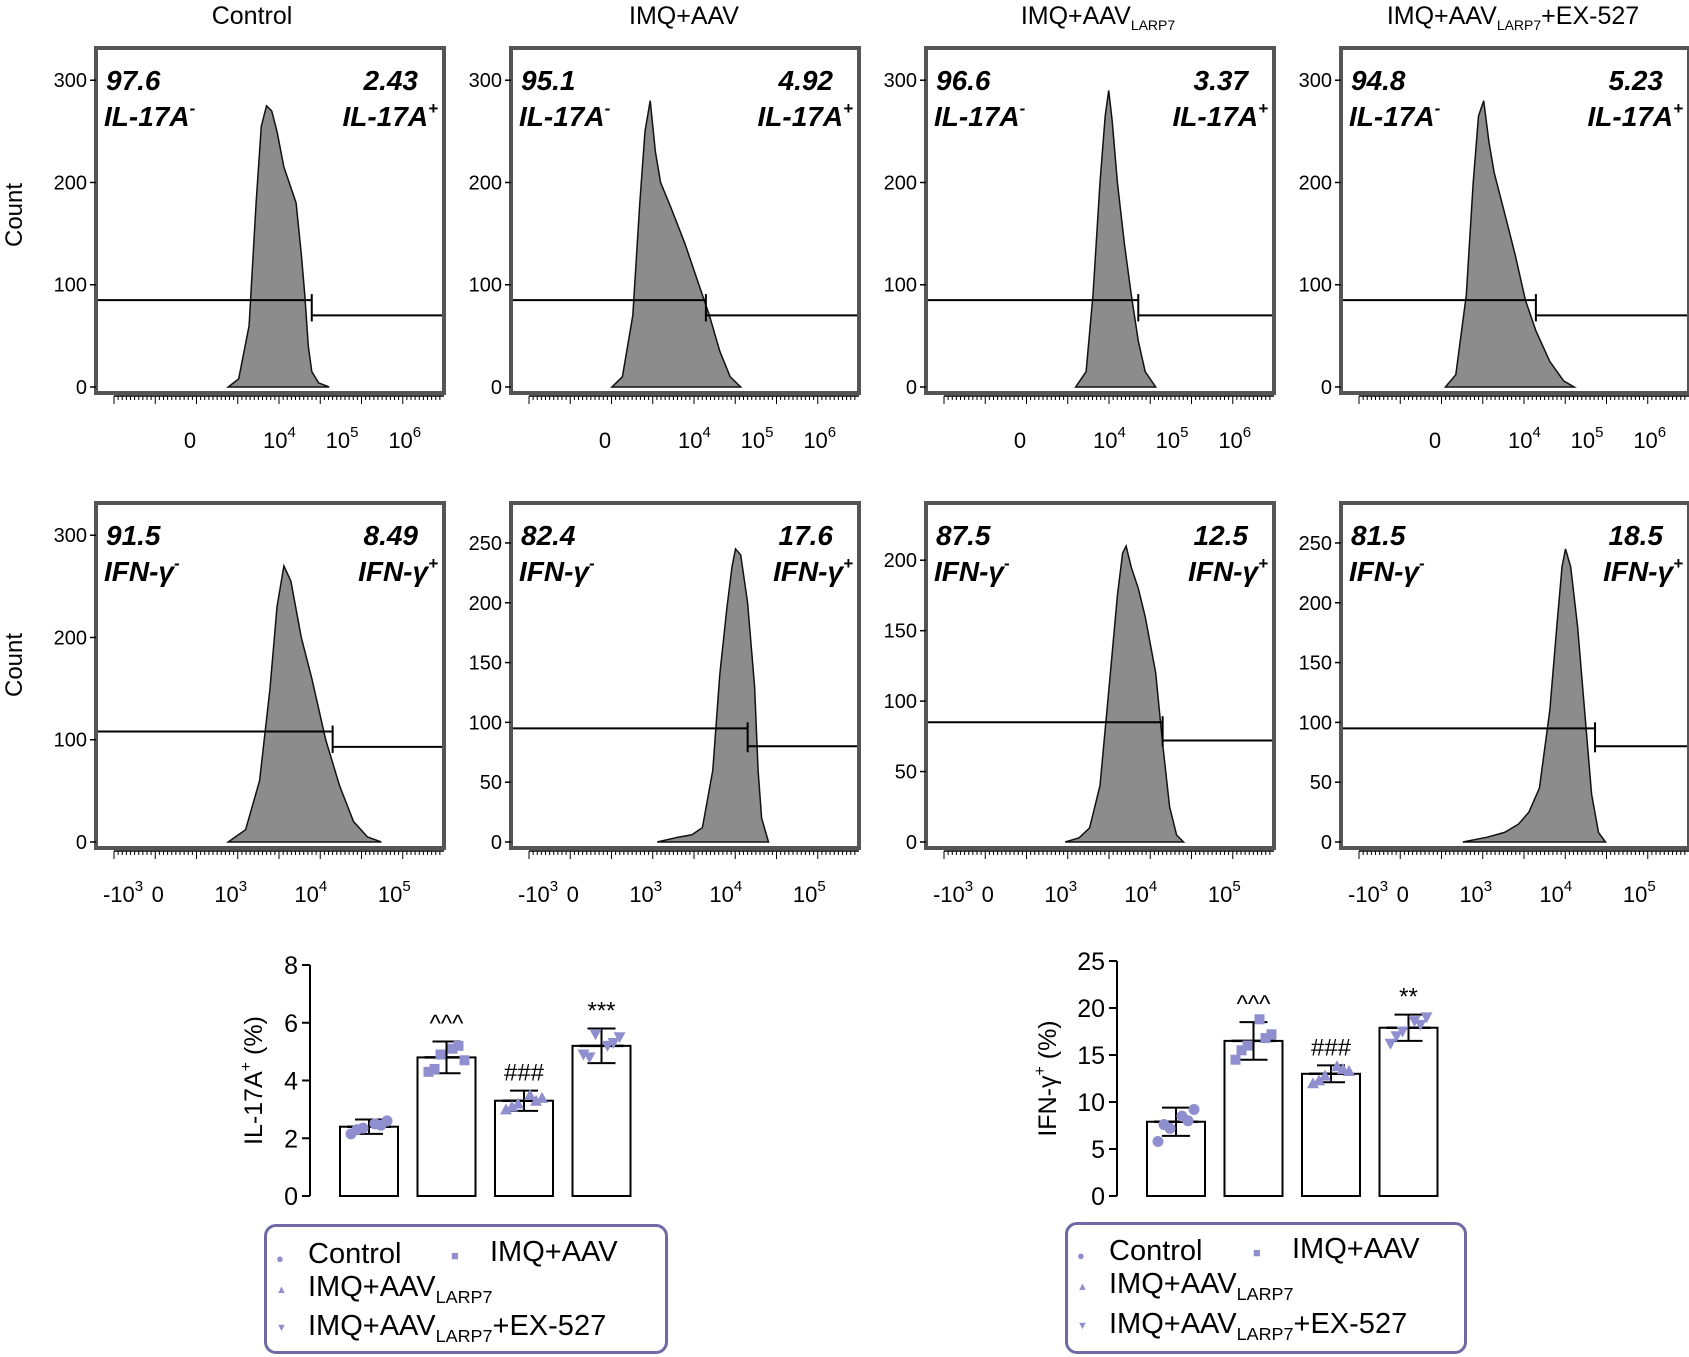  What do you see at coordinates (1091, 1009) in the screenshot?
I see `y-tick-label: 20` at bounding box center [1091, 1009].